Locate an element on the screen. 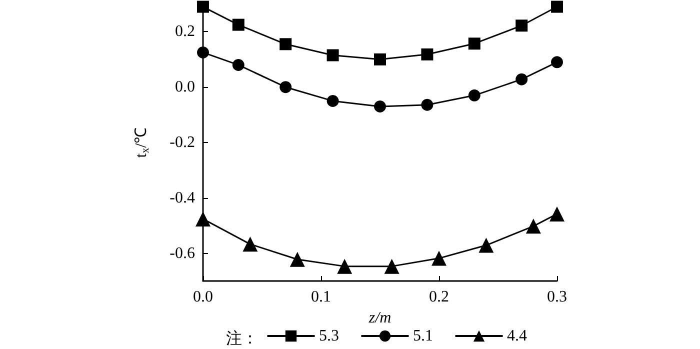  legend-label: 5.1 is located at coordinates (423, 336).